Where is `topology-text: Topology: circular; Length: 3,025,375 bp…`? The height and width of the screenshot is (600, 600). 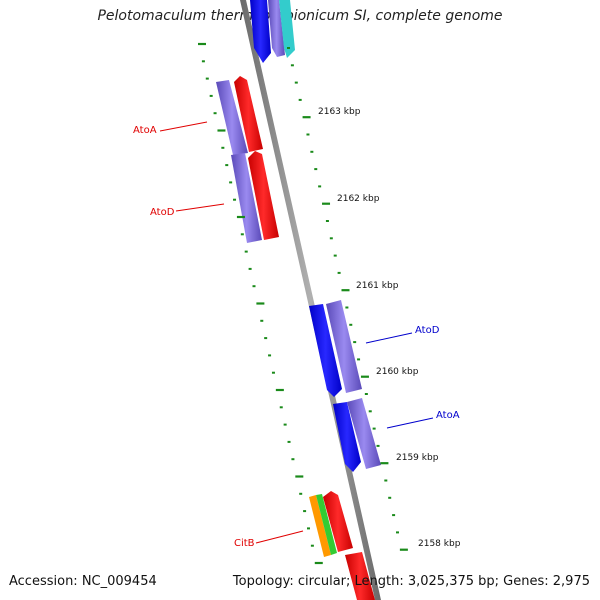
topology-text: Topology: circular; Length: 3,025,375 bp… is located at coordinates (411, 581).